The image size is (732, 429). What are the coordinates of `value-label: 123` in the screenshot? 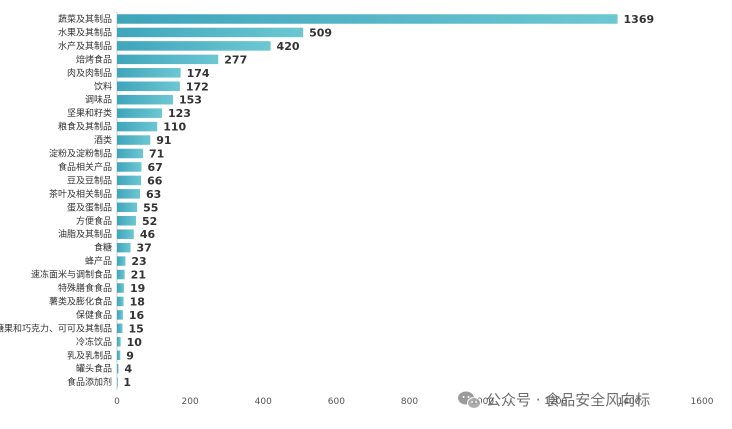 It's located at (179, 113).